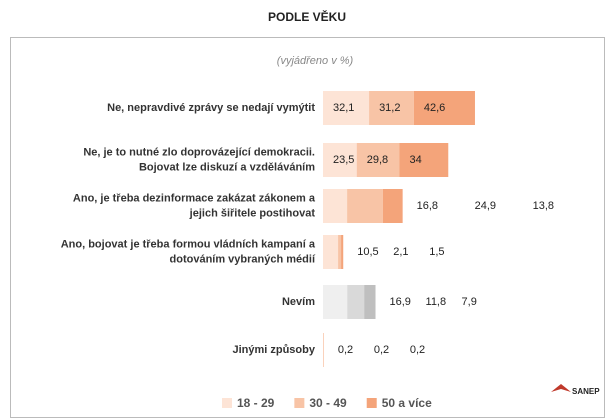  Describe the element at coordinates (427, 206) in the screenshot. I see `value-label: 16,8` at that location.